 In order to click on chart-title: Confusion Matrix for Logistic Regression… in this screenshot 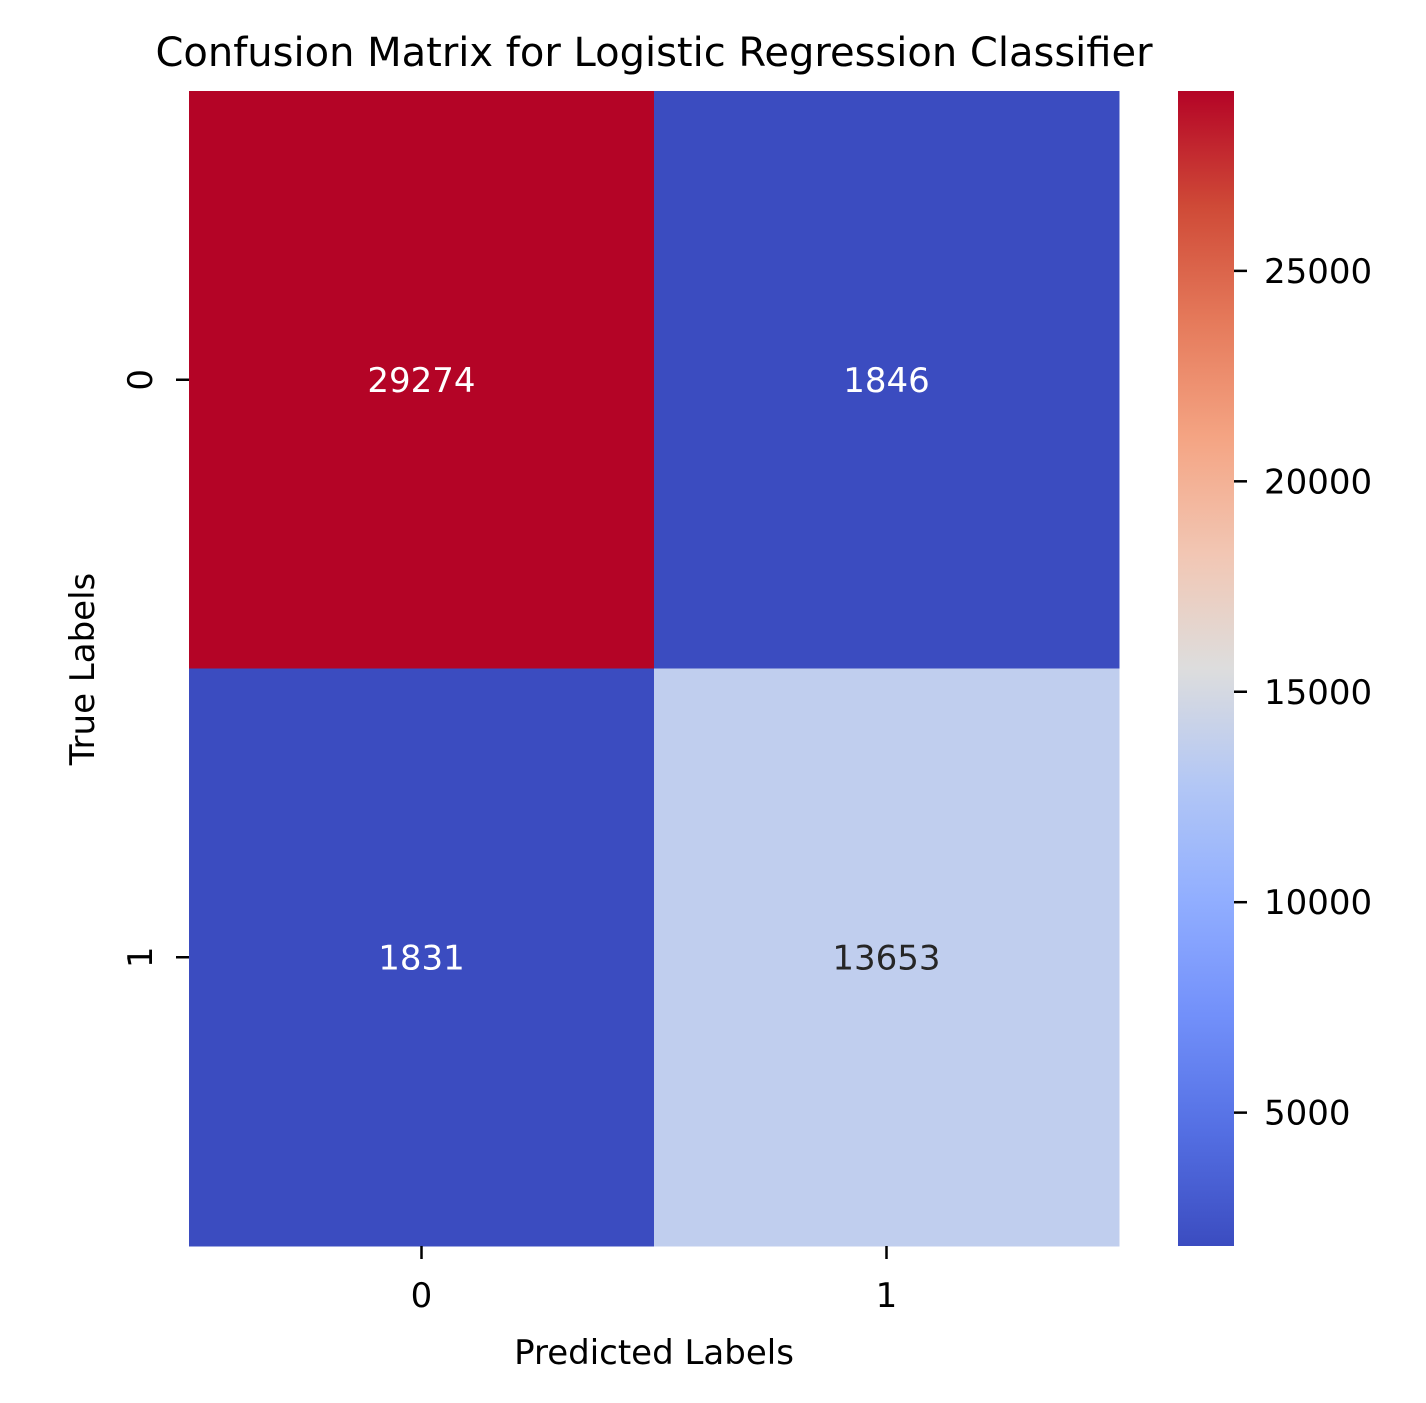, I will do `click(654, 53)`.